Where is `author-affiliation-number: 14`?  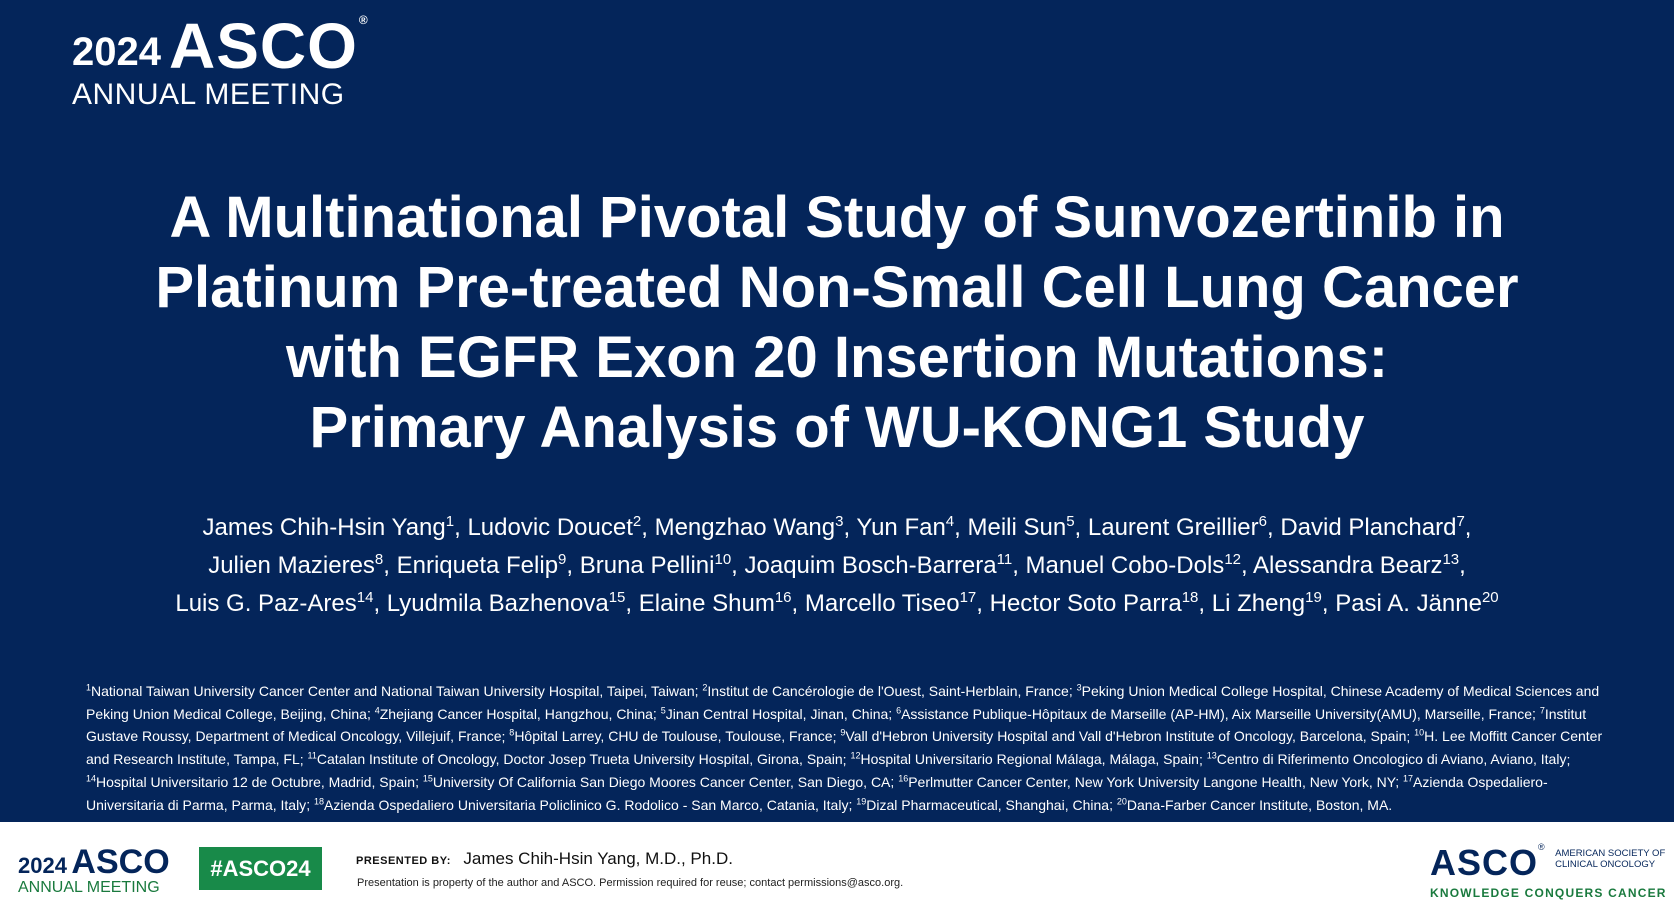 author-affiliation-number: 14 is located at coordinates (365, 597).